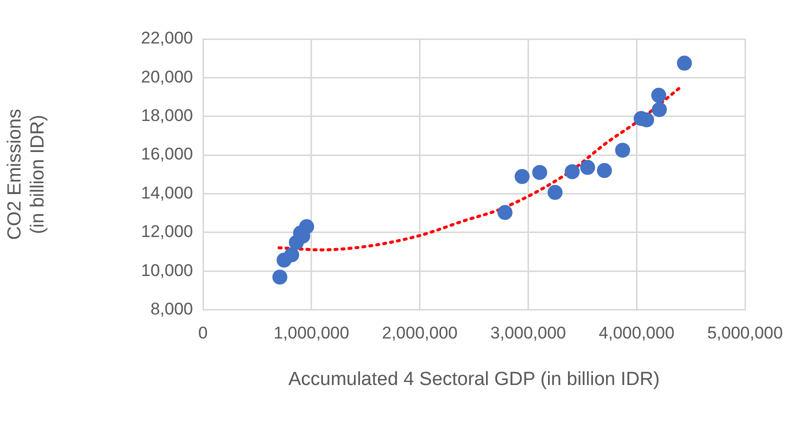  I want to click on x-tick-label: 4,000,000, so click(636, 333).